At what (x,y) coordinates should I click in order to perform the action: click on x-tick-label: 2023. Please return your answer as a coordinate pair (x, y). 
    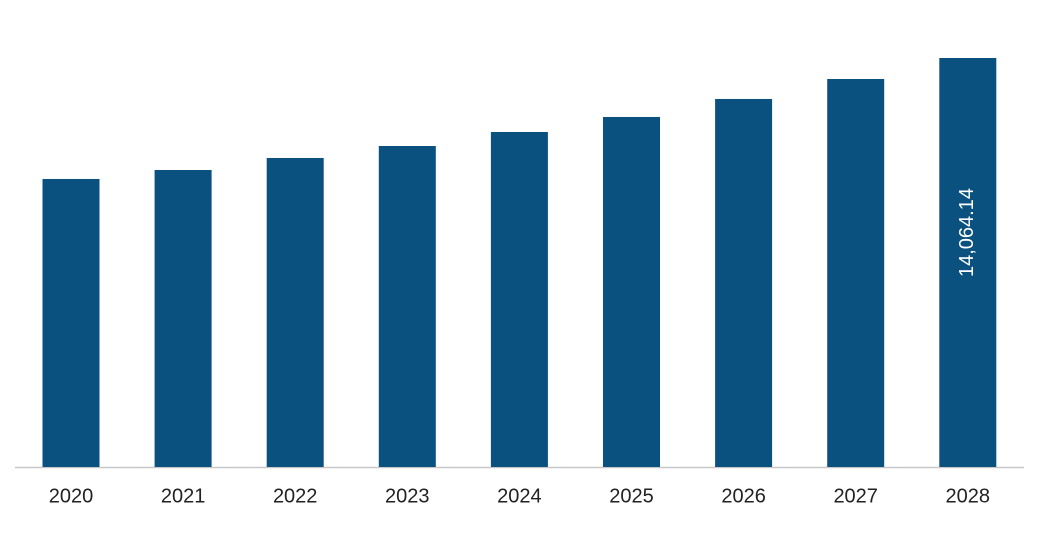
    Looking at the image, I should click on (407, 496).